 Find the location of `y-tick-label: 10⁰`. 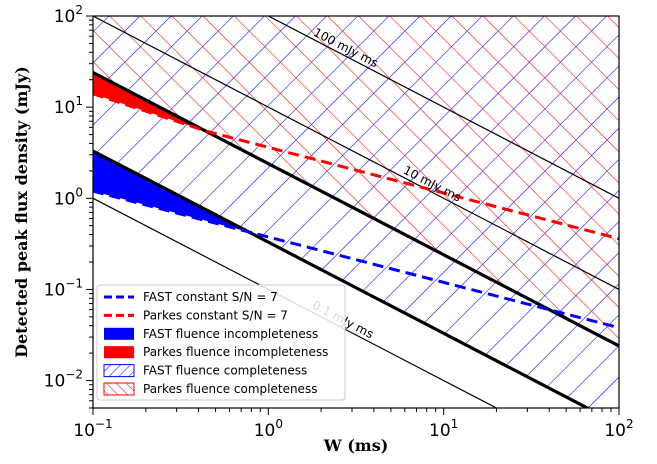

y-tick-label: 10⁰ is located at coordinates (68, 197).